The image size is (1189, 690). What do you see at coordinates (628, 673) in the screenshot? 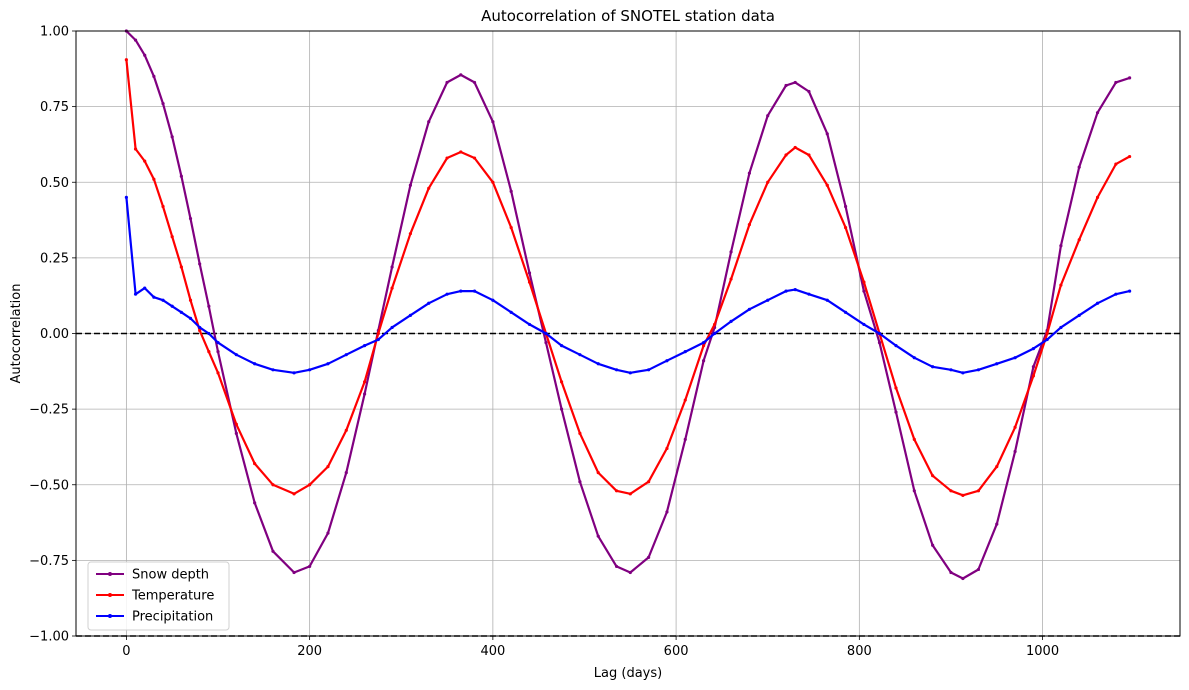
I see `x-axis-label: Lag (days)` at bounding box center [628, 673].